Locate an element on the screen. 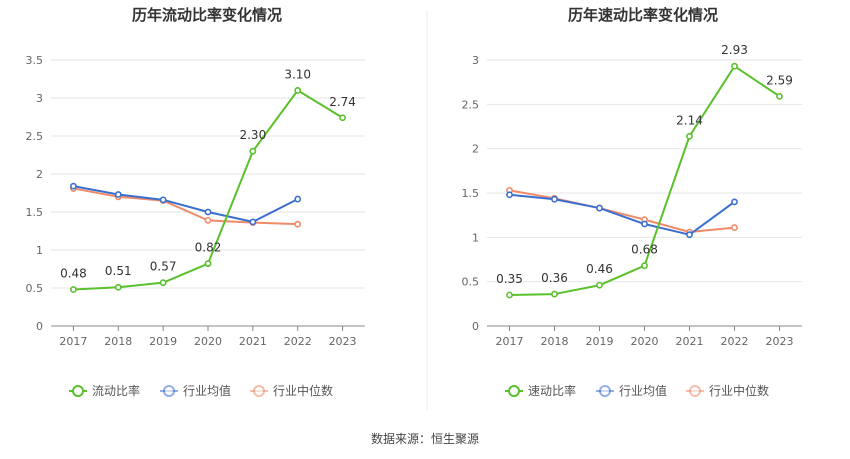 Image resolution: width=850 pixels, height=459 pixels. legend-label: 流动比率 is located at coordinates (116, 390).